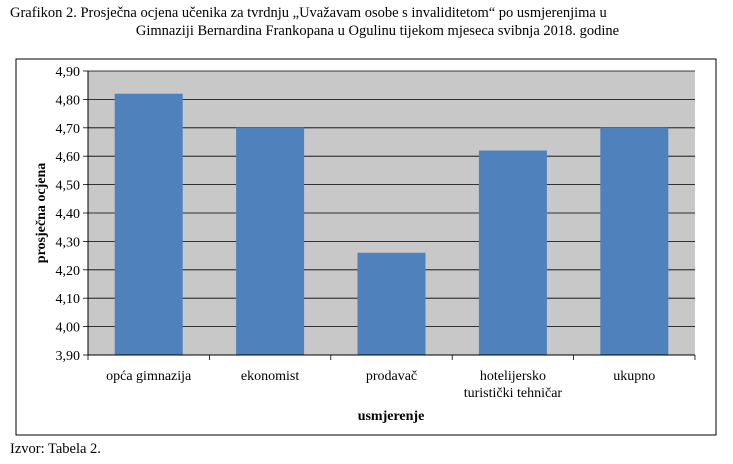  What do you see at coordinates (68, 271) in the screenshot?
I see `y-tick-label: 4,20` at bounding box center [68, 271].